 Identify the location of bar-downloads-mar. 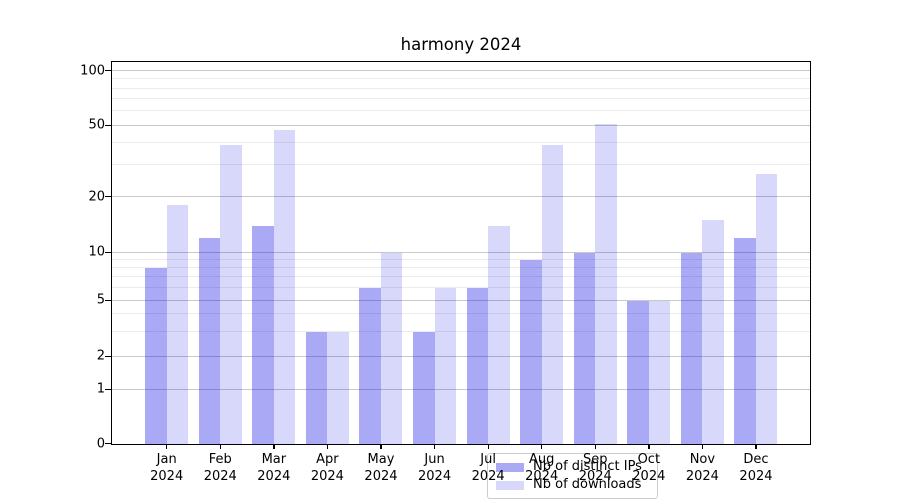
(284, 287).